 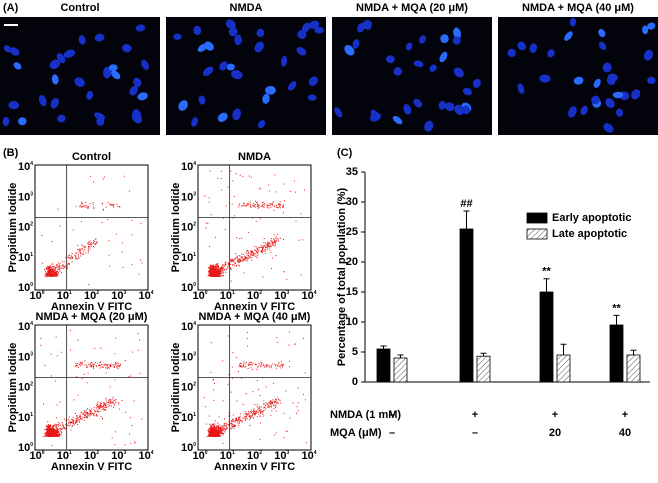 I want to click on x-tick-label: 10¹, so click(x=227, y=456).